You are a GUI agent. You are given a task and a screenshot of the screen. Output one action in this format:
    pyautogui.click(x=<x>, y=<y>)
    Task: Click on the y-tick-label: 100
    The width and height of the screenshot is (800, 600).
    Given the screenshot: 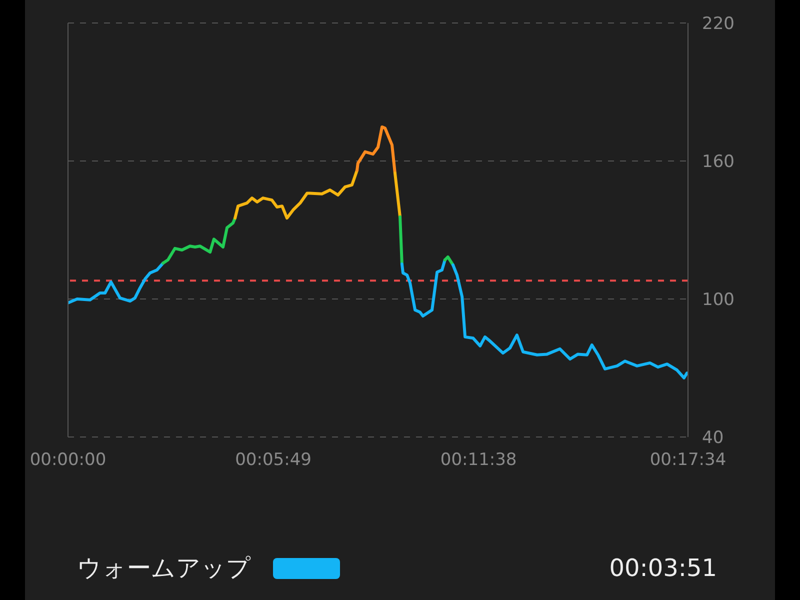 What is the action you would take?
    pyautogui.click(x=718, y=300)
    